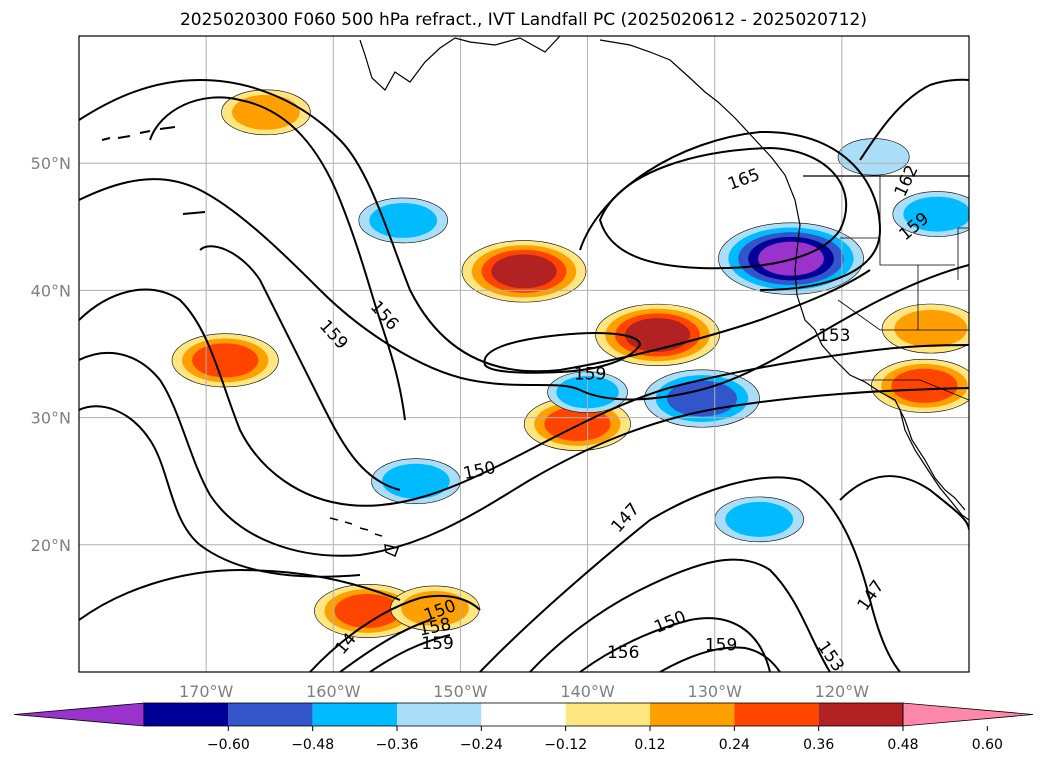 This screenshot has height=765, width=1047. Describe the element at coordinates (228, 745) in the screenshot. I see `colorbar-tick-label: −0.60` at that location.